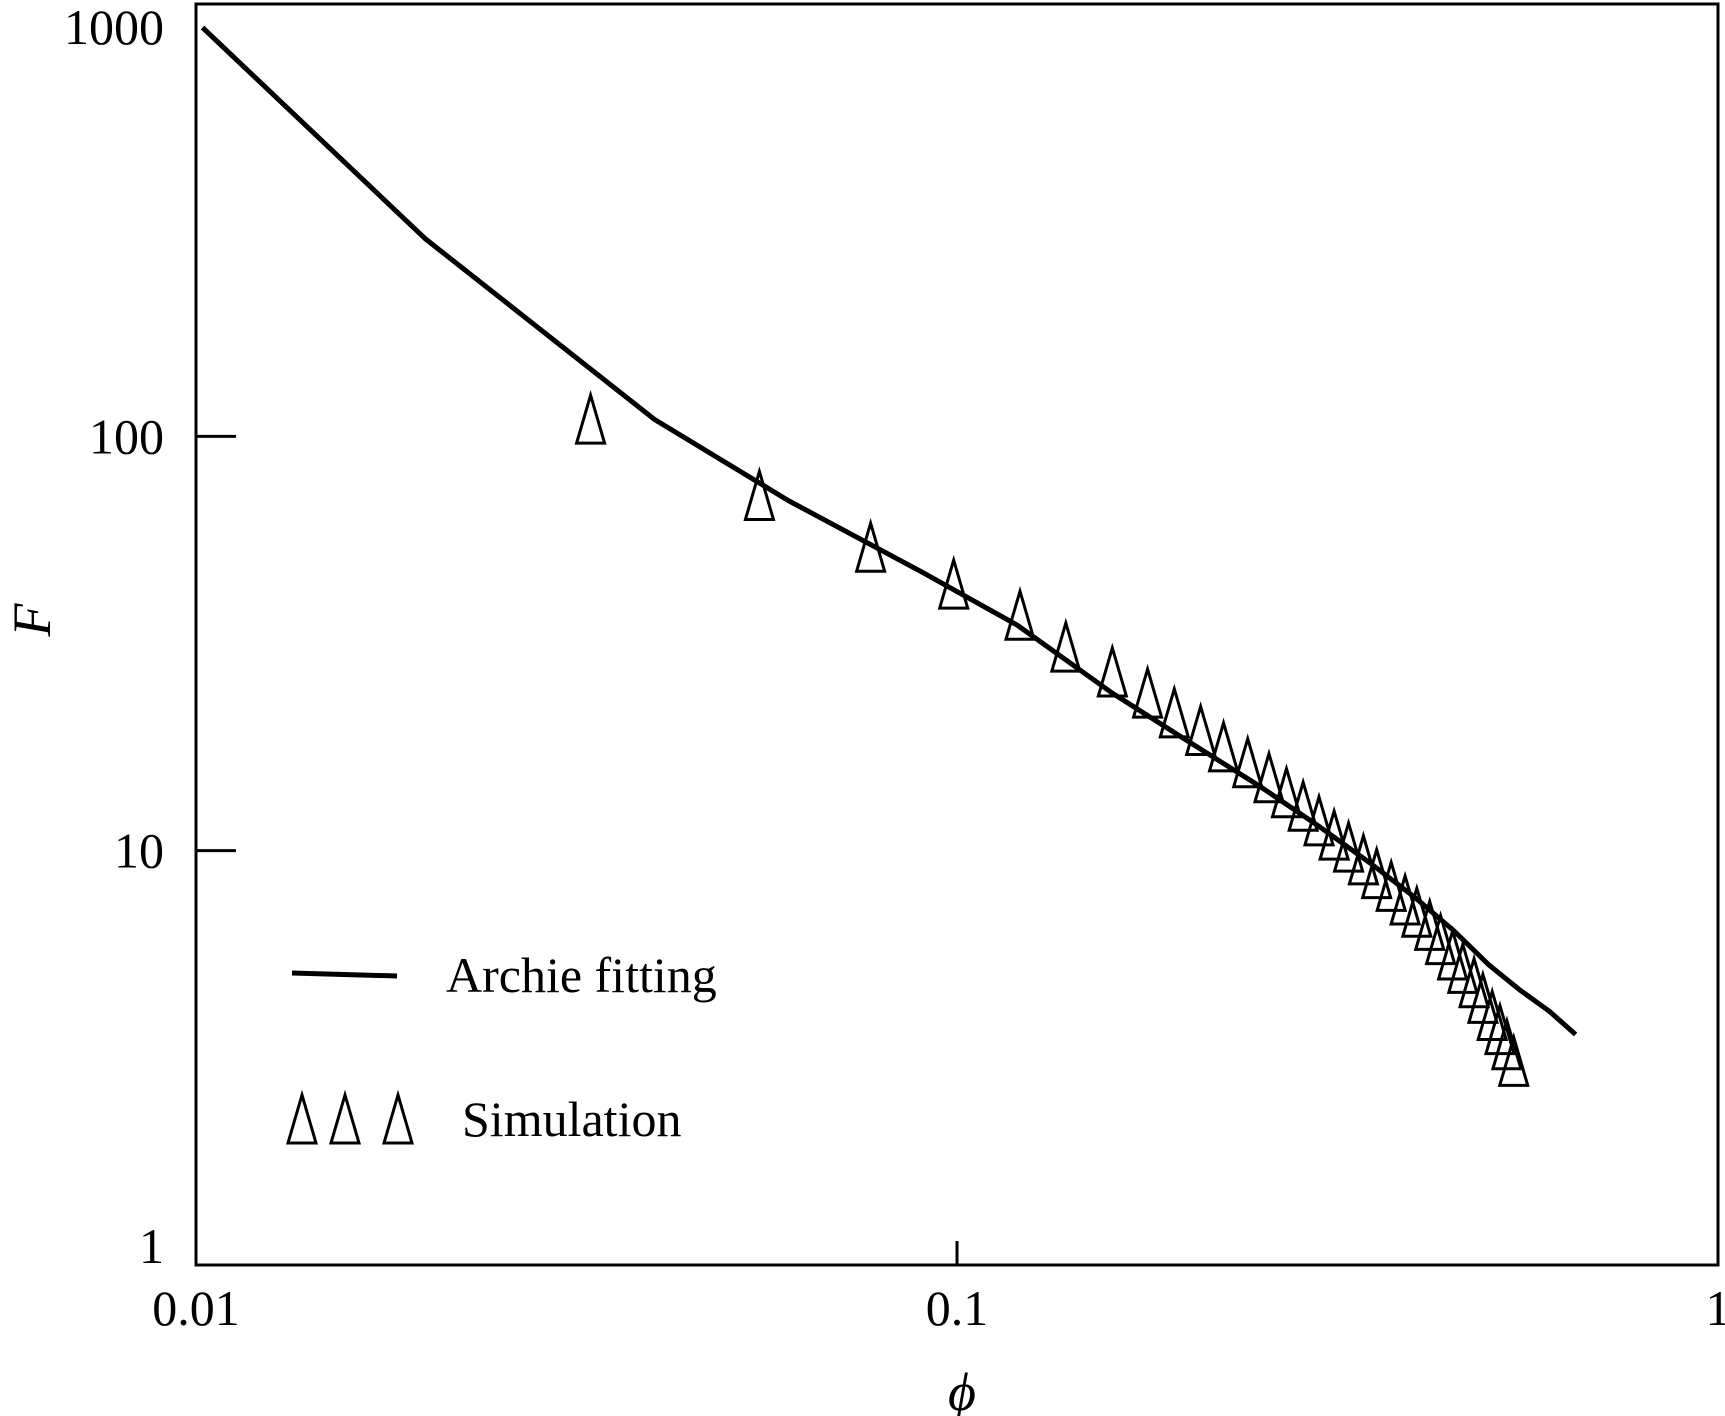  Describe the element at coordinates (957, 1308) in the screenshot. I see `x-tick-label: 0.1` at that location.